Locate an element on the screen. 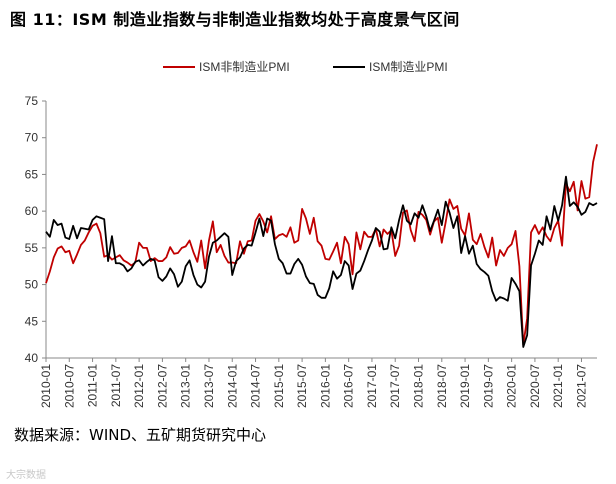  y-tick-label: 50 is located at coordinates (32, 285).